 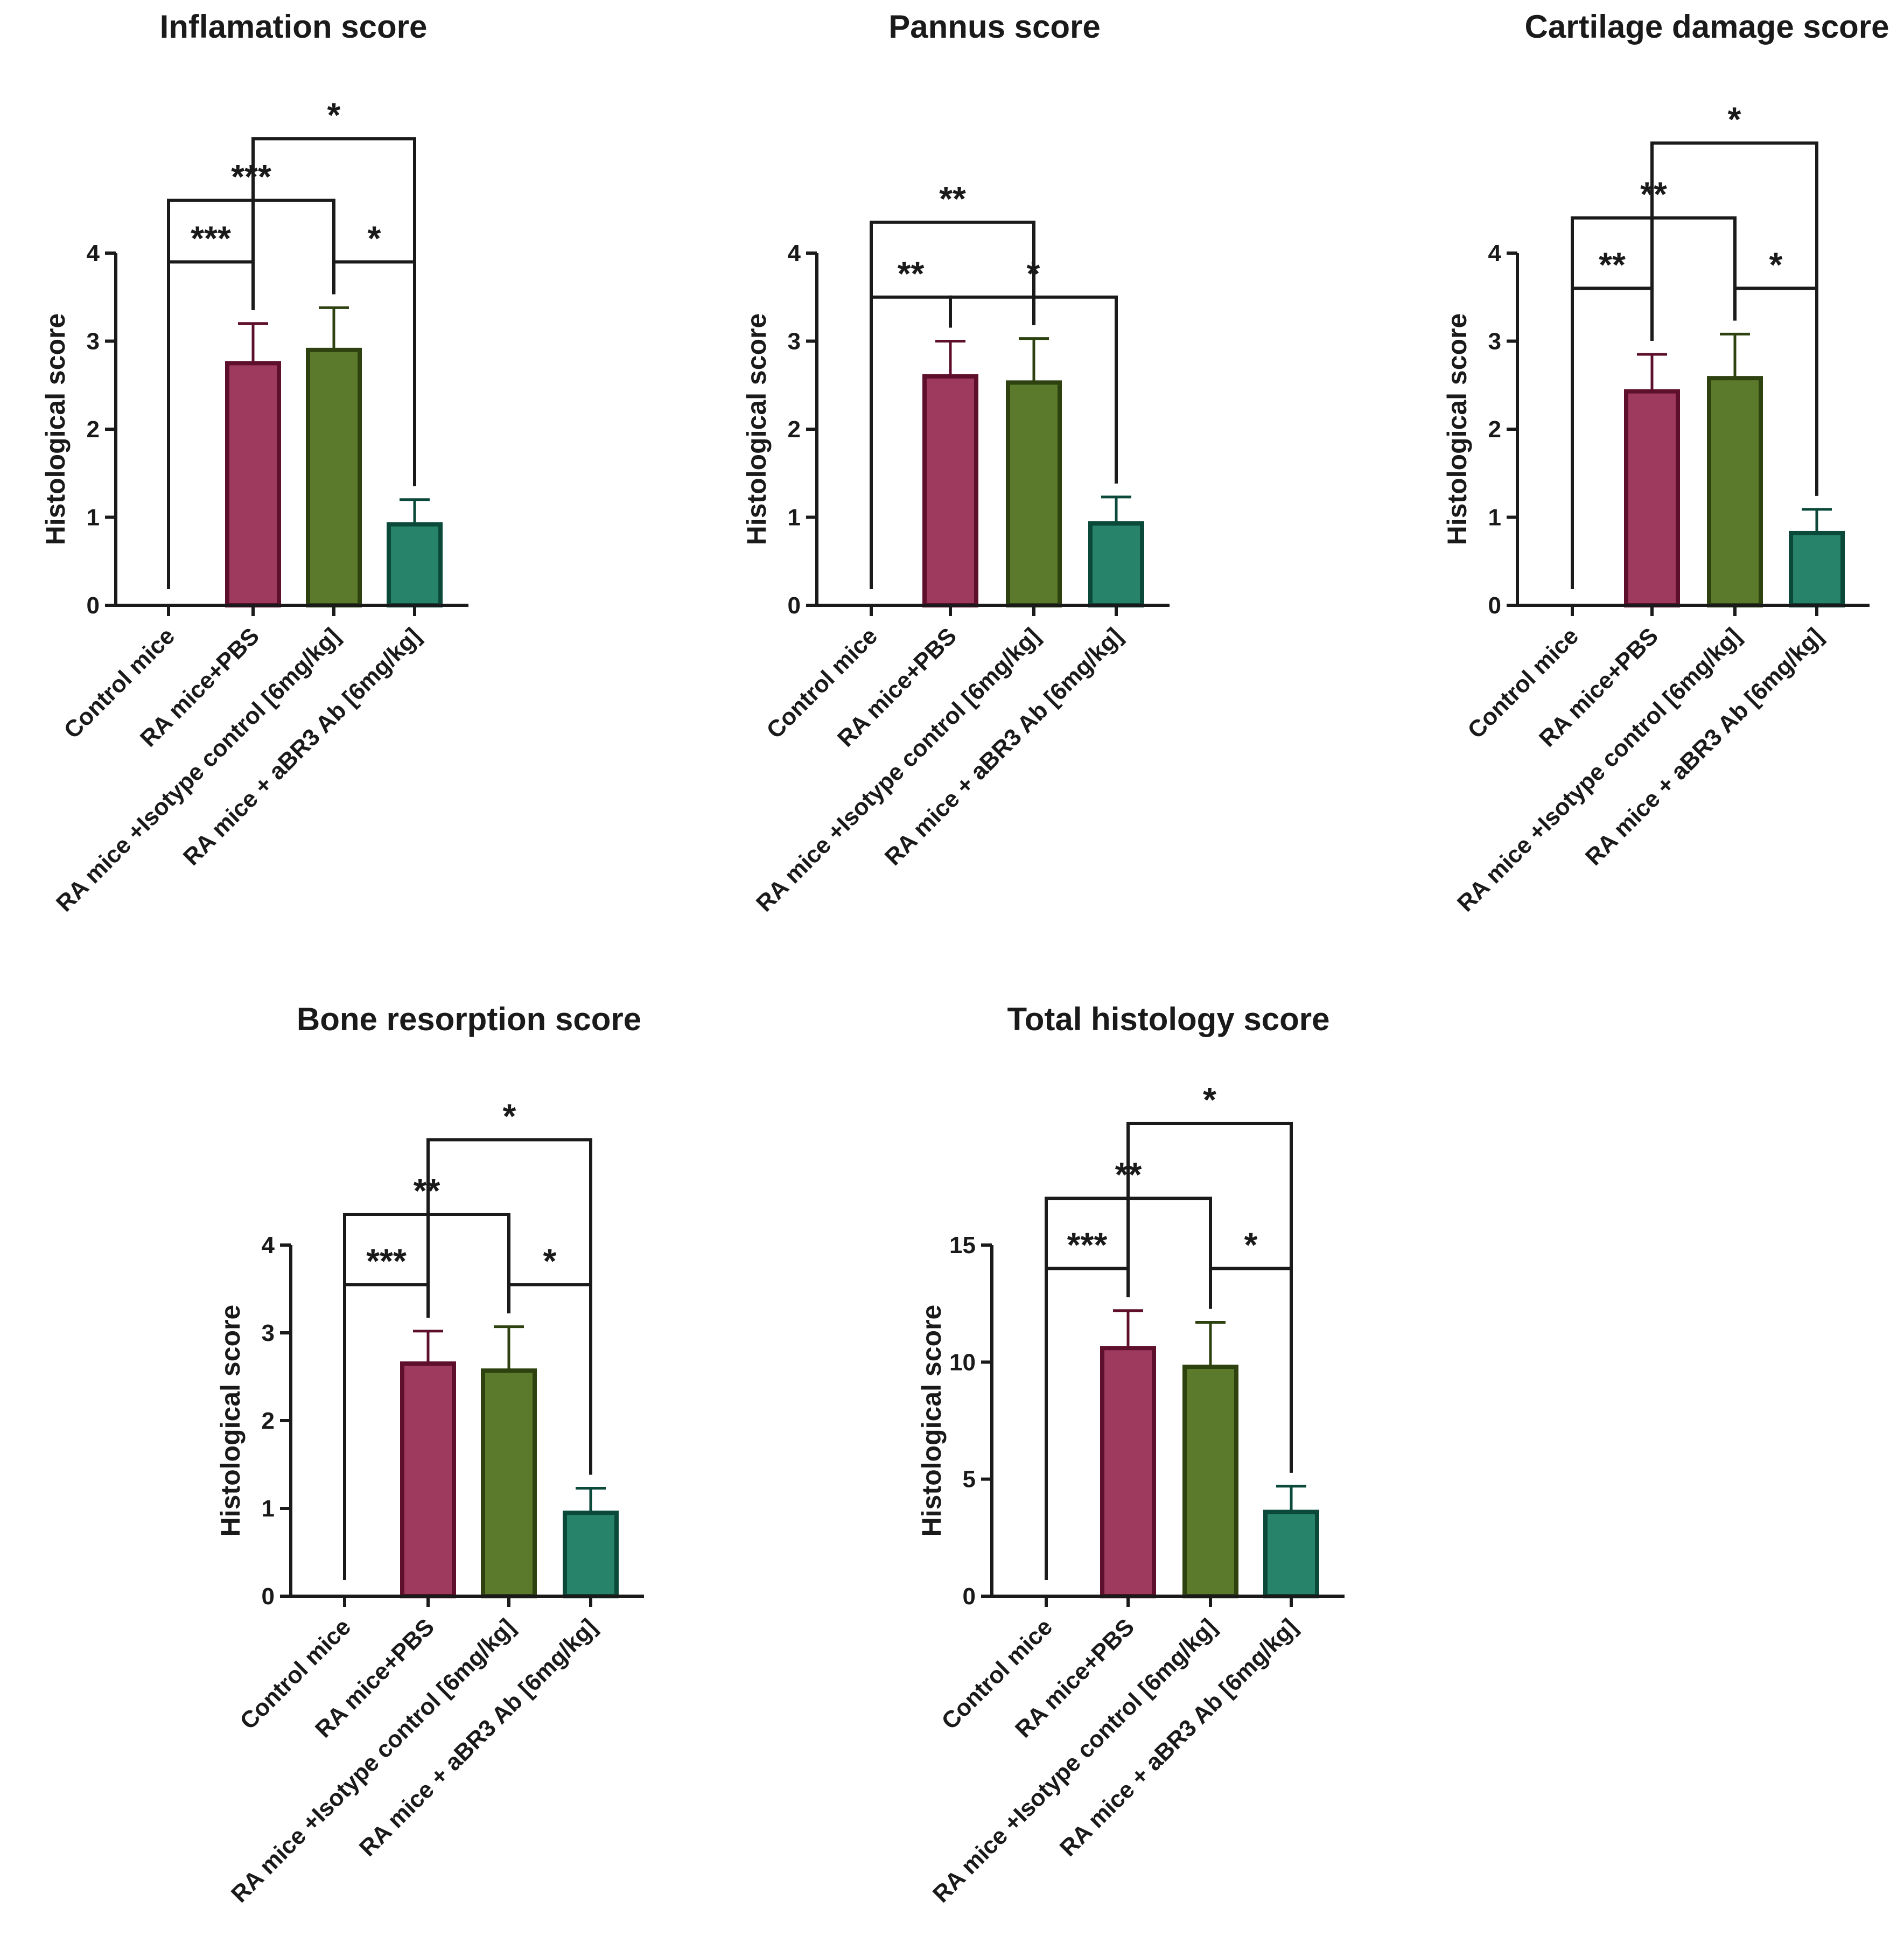 I want to click on y-tick-label: 5, so click(x=969, y=1480).